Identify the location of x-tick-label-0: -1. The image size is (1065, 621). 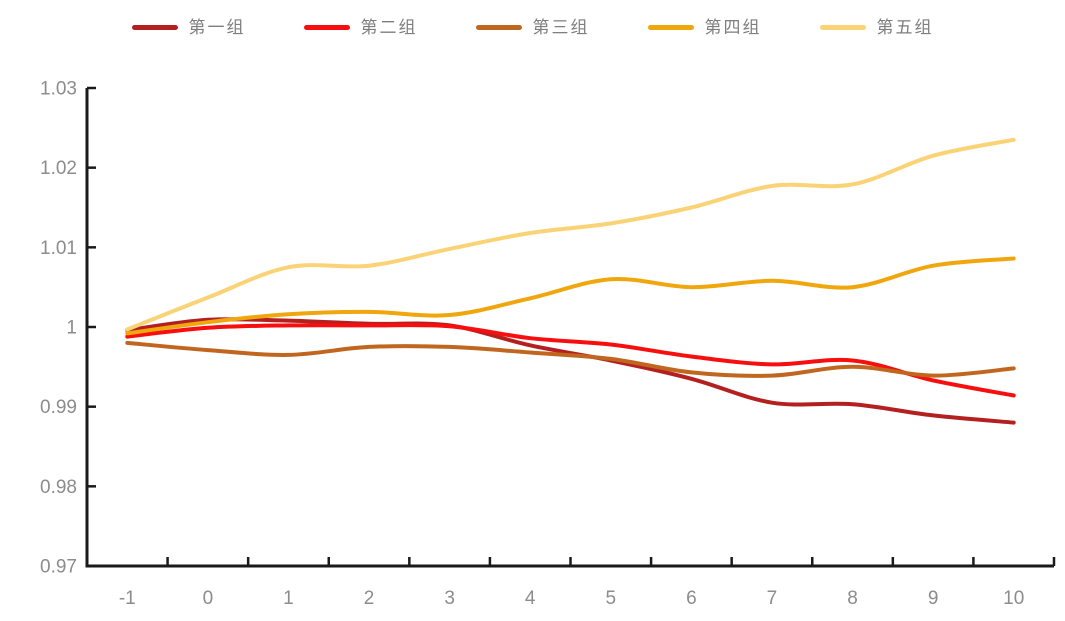
(127, 598).